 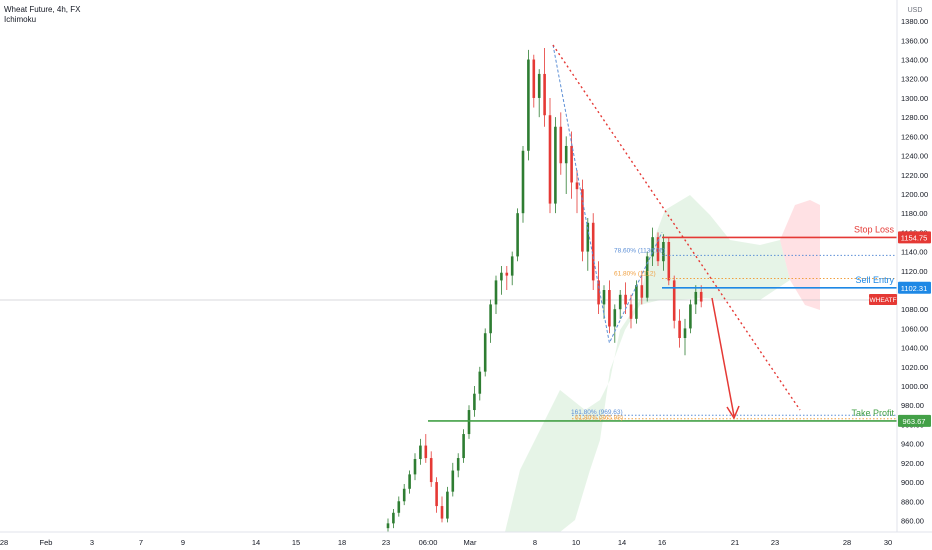 I want to click on price-tick-label: 1080.00, so click(x=914, y=309).